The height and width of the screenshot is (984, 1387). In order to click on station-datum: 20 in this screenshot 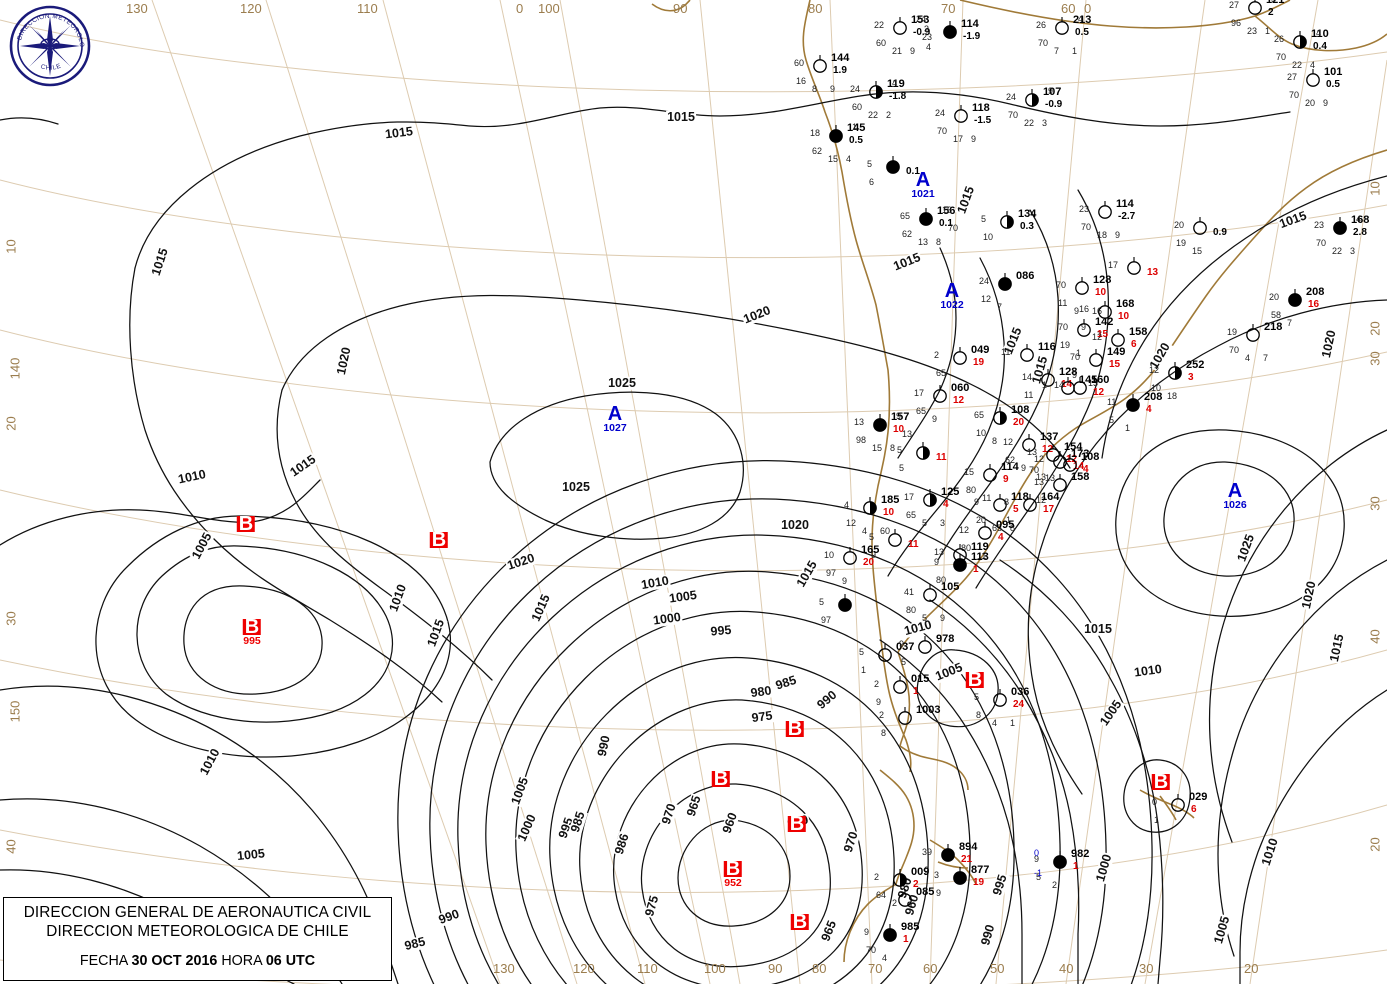, I will do `click(981, 520)`.